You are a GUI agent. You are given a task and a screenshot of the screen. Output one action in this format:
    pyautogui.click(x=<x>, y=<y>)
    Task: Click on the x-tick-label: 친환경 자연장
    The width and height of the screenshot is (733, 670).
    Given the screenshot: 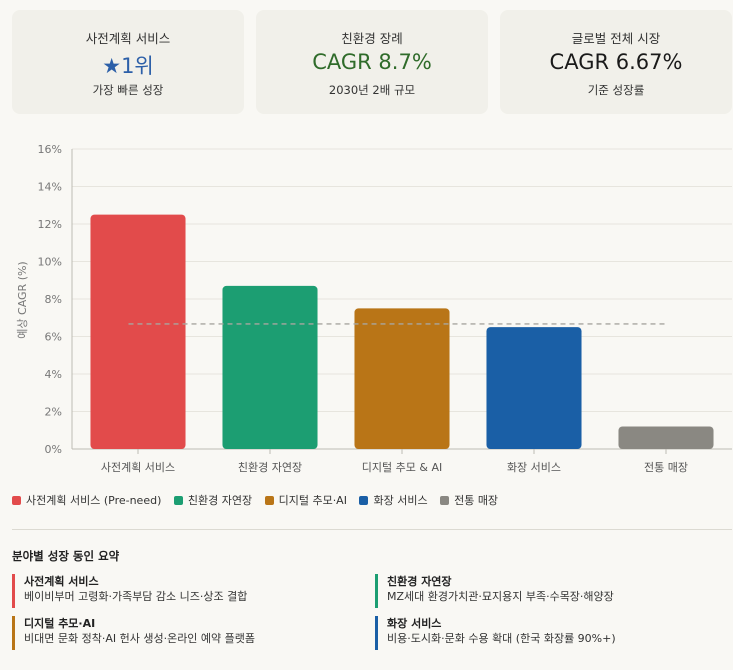 What is the action you would take?
    pyautogui.click(x=270, y=467)
    